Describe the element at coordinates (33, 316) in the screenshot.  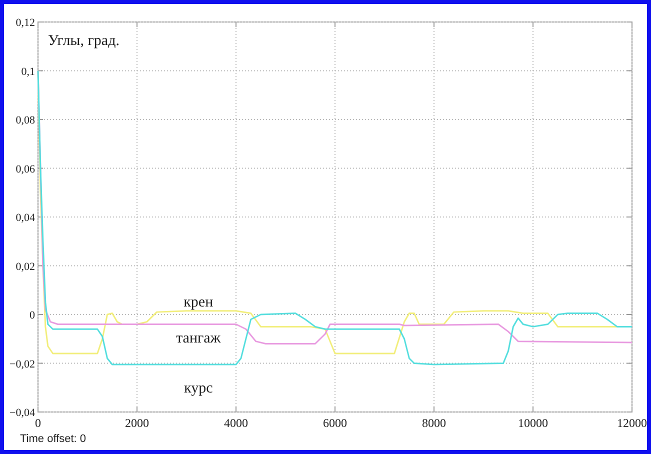
I see `y-tick-label: 0` at that location.